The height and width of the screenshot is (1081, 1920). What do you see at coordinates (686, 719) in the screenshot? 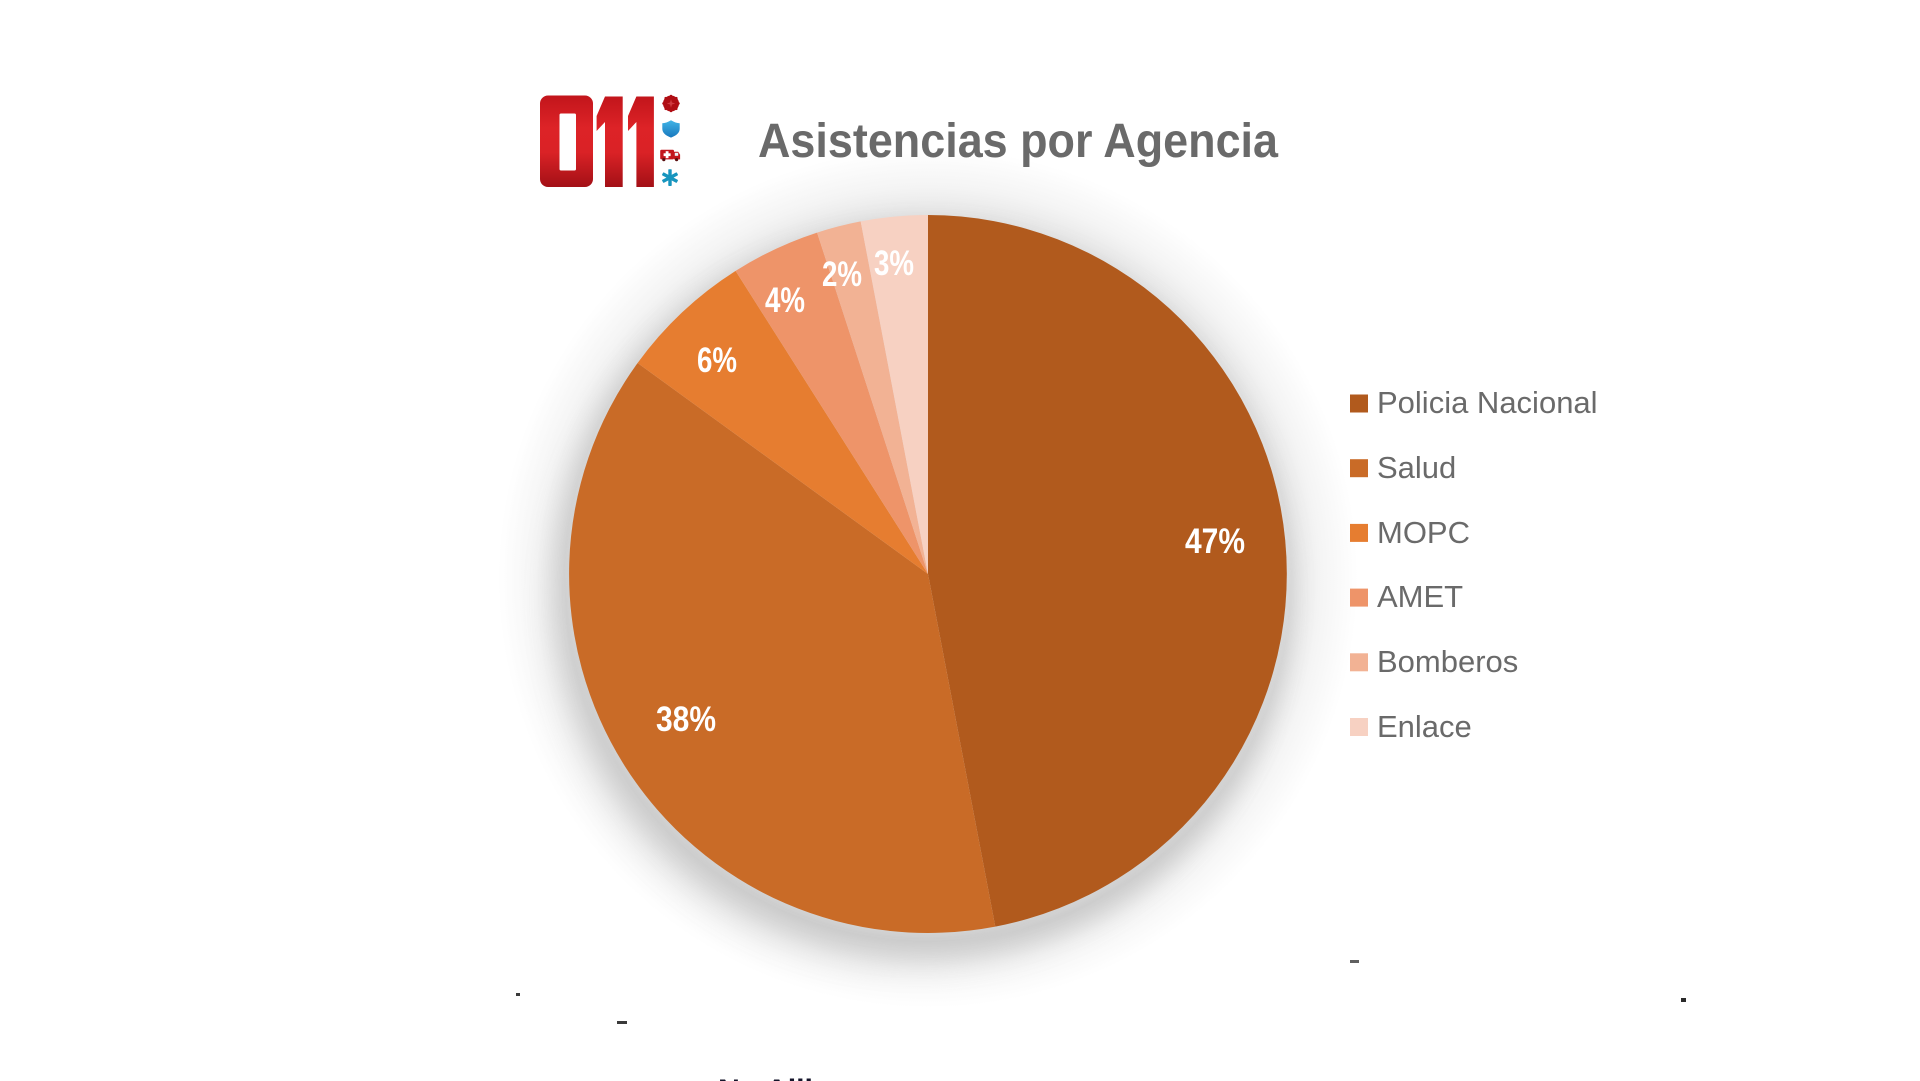
I see `svg-text: 38%` at bounding box center [686, 719].